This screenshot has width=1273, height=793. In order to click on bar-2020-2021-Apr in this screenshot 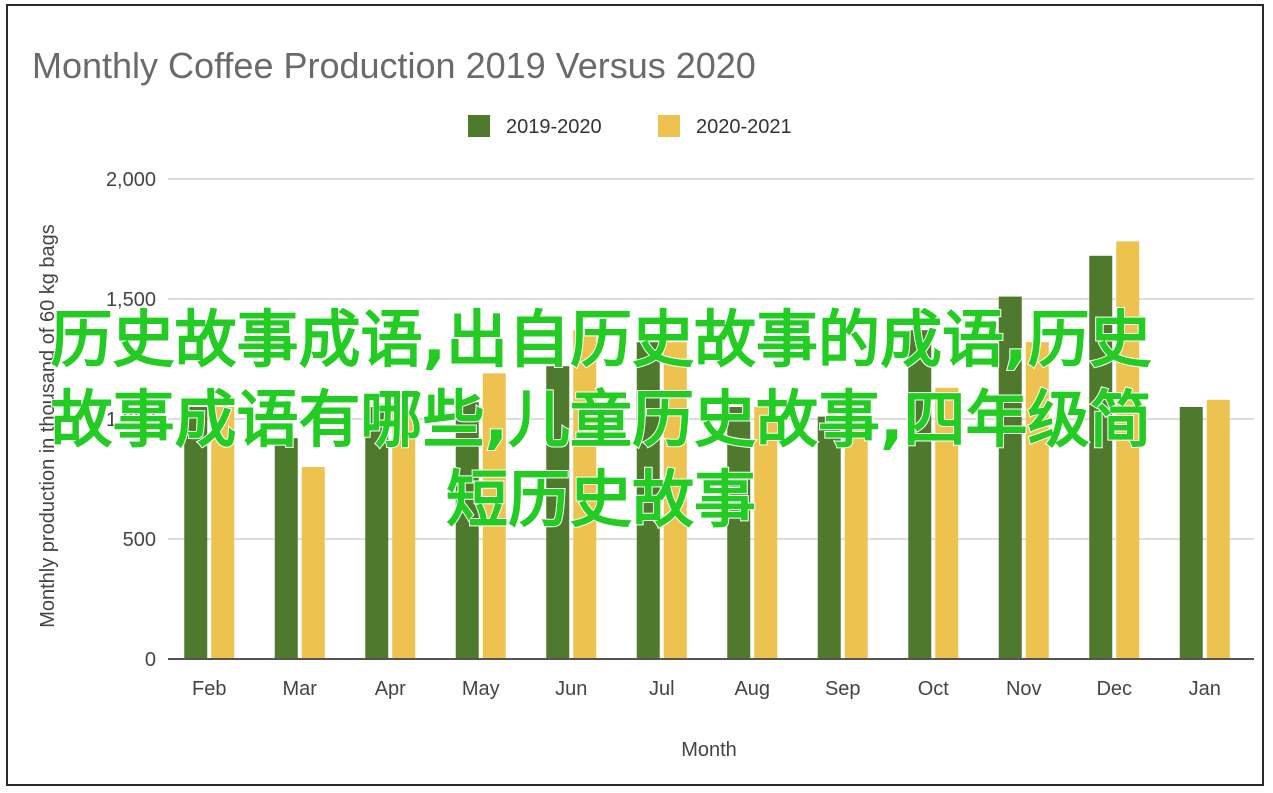, I will do `click(404, 533)`.